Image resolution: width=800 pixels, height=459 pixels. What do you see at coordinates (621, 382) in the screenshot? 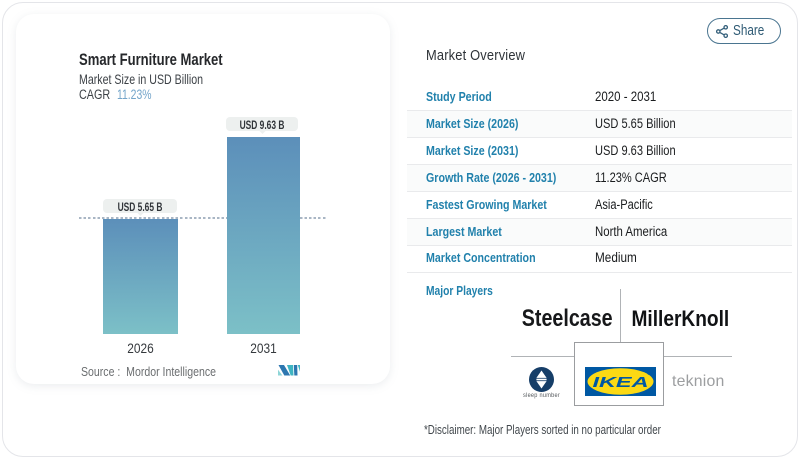
I see `svg-text: IKEA` at bounding box center [621, 382].